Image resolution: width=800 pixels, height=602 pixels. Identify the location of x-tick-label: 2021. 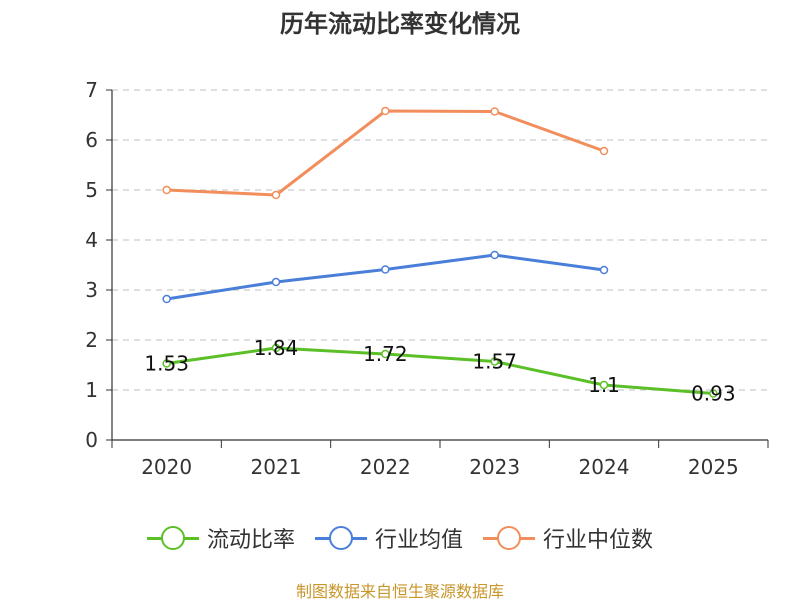
(276, 467).